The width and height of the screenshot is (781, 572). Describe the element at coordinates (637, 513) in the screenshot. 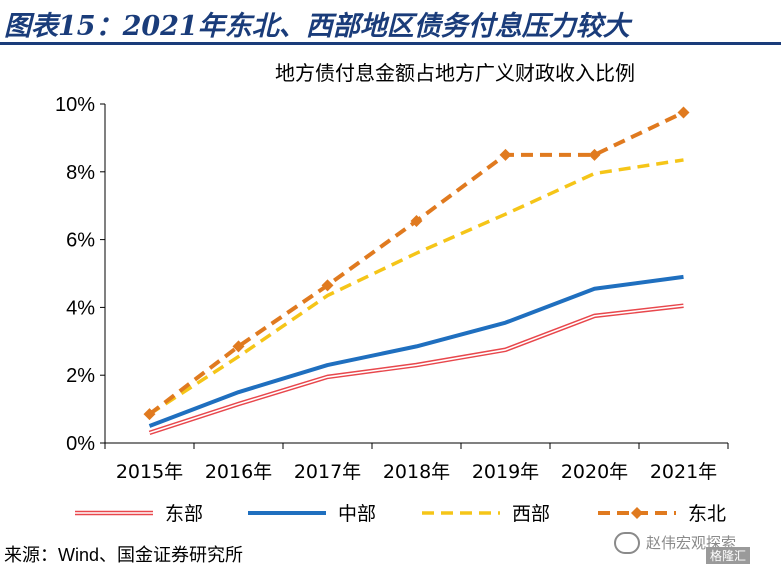

I see `legend-marker-northeast` at that location.